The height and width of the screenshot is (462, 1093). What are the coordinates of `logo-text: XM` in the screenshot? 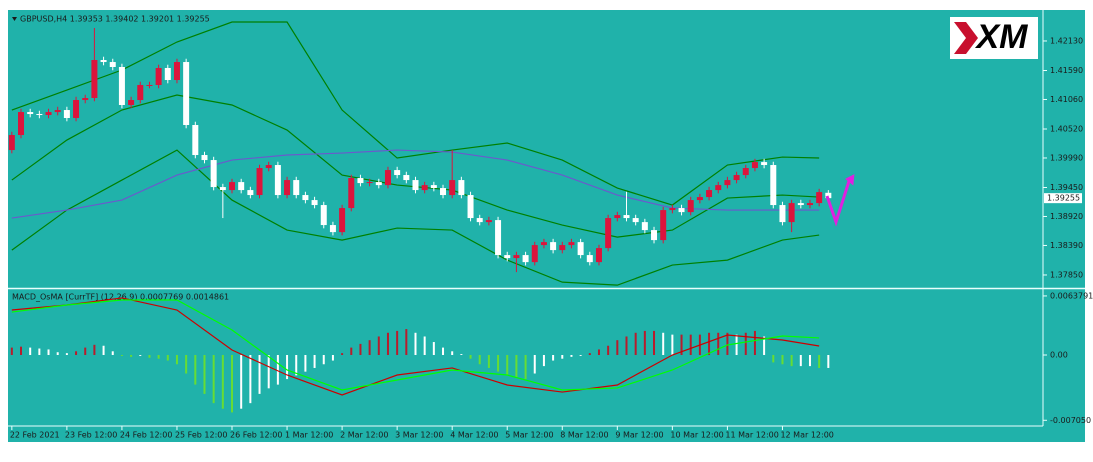 It's located at (1002, 37).